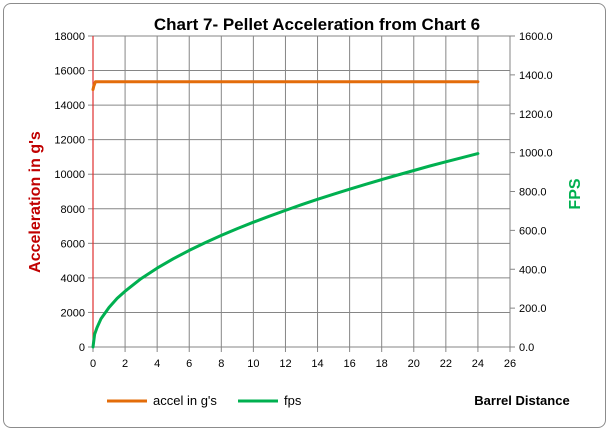 The height and width of the screenshot is (434, 611). Describe the element at coordinates (93, 364) in the screenshot. I see `x-tick-label: 0` at that location.